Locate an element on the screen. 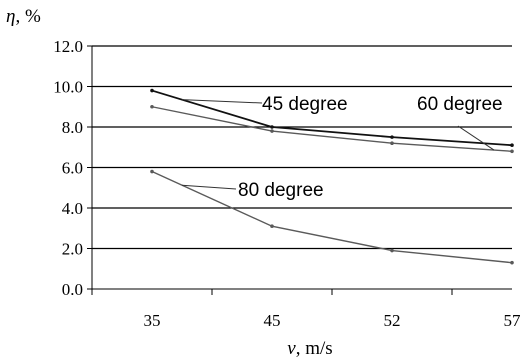 The width and height of the screenshot is (531, 362). x-axis: 35 45 52 57 is located at coordinates (306, 309).